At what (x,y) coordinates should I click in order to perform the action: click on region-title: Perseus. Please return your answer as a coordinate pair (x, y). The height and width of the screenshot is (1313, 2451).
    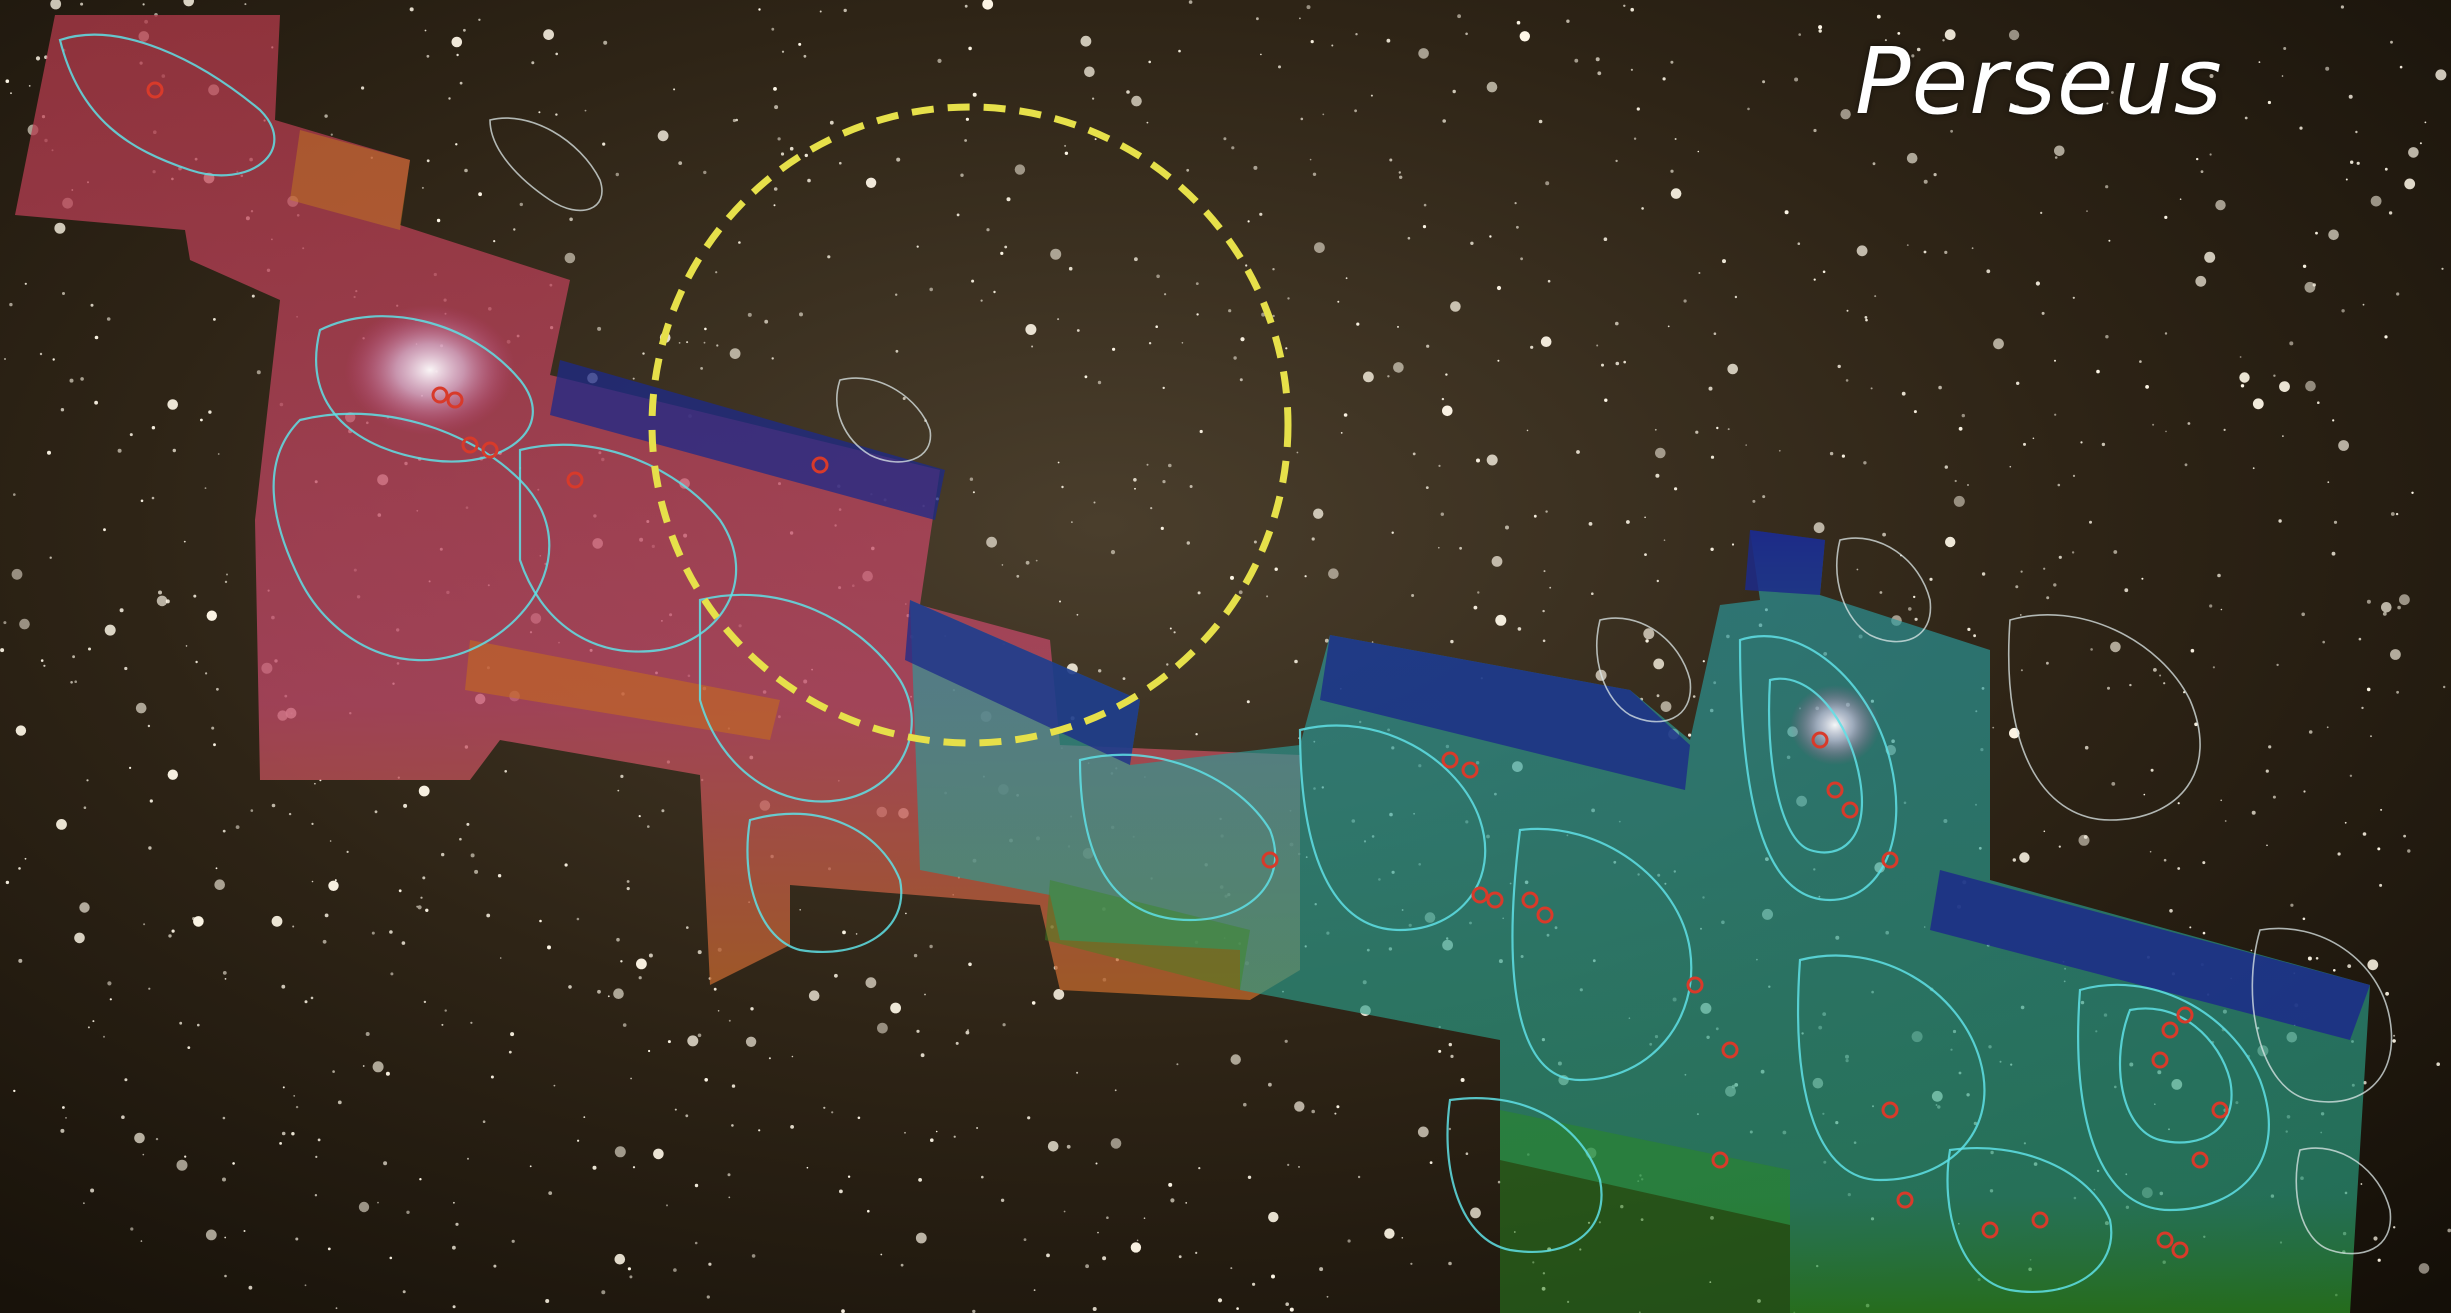
    Looking at the image, I should click on (2039, 81).